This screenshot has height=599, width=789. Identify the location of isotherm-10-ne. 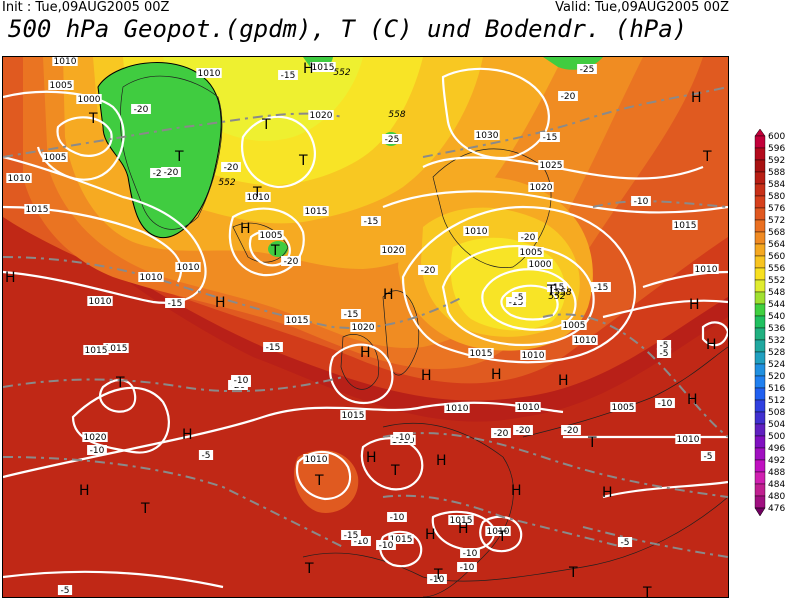
(660, 204).